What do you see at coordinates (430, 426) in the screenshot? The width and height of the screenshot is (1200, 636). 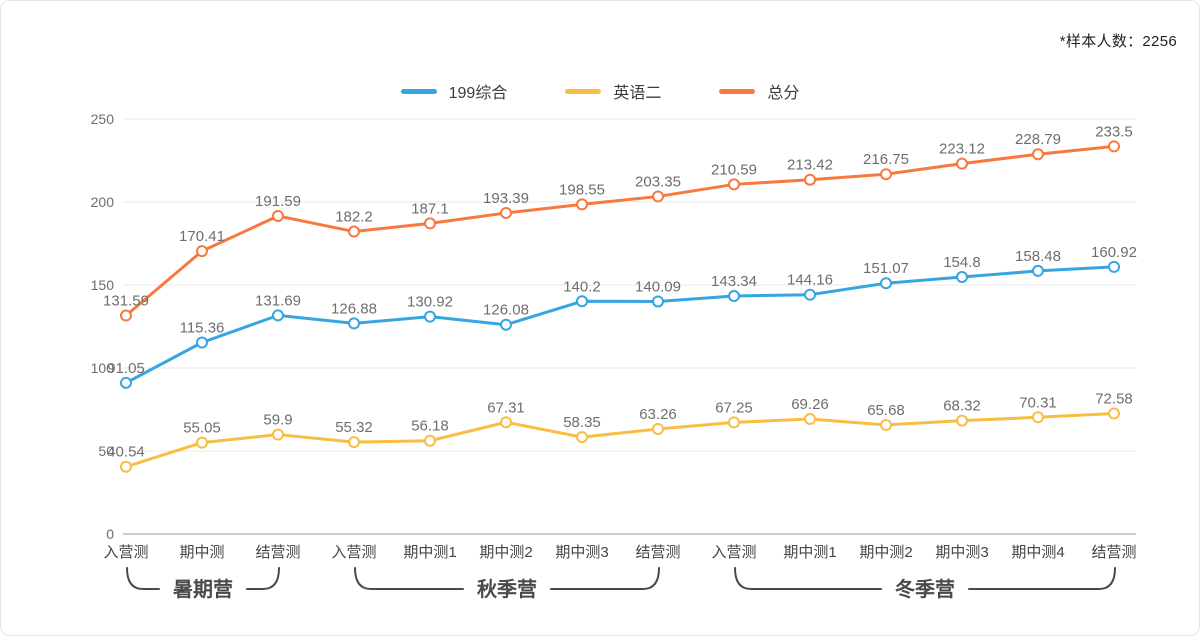 I see `data-point-value-label: 56.18` at bounding box center [430, 426].